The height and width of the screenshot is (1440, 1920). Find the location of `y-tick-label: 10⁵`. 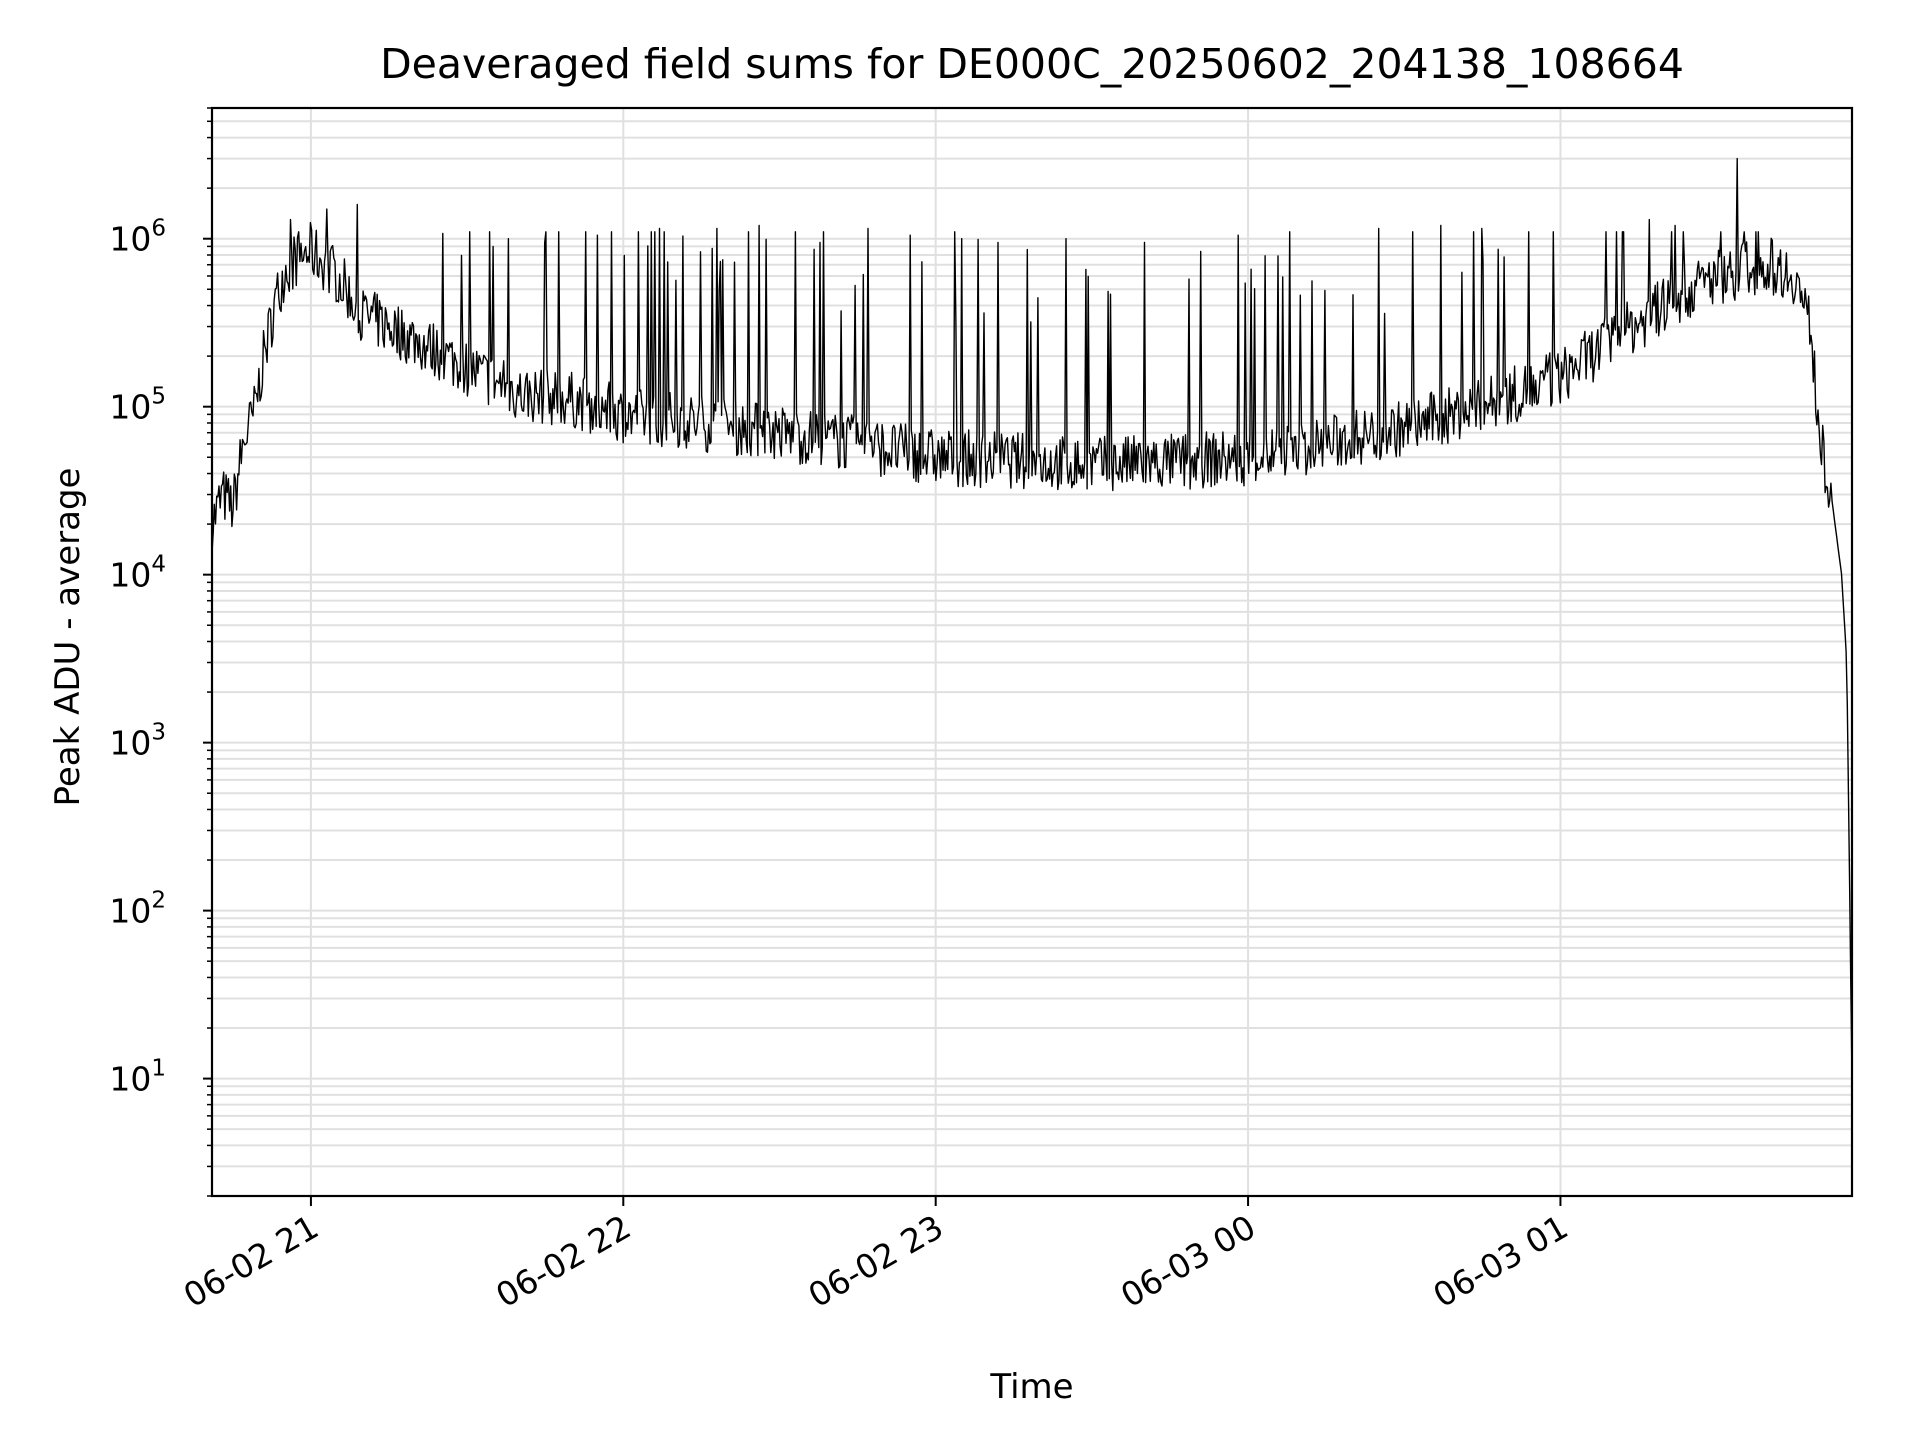

y-tick-label: 10⁵ is located at coordinates (137, 405).